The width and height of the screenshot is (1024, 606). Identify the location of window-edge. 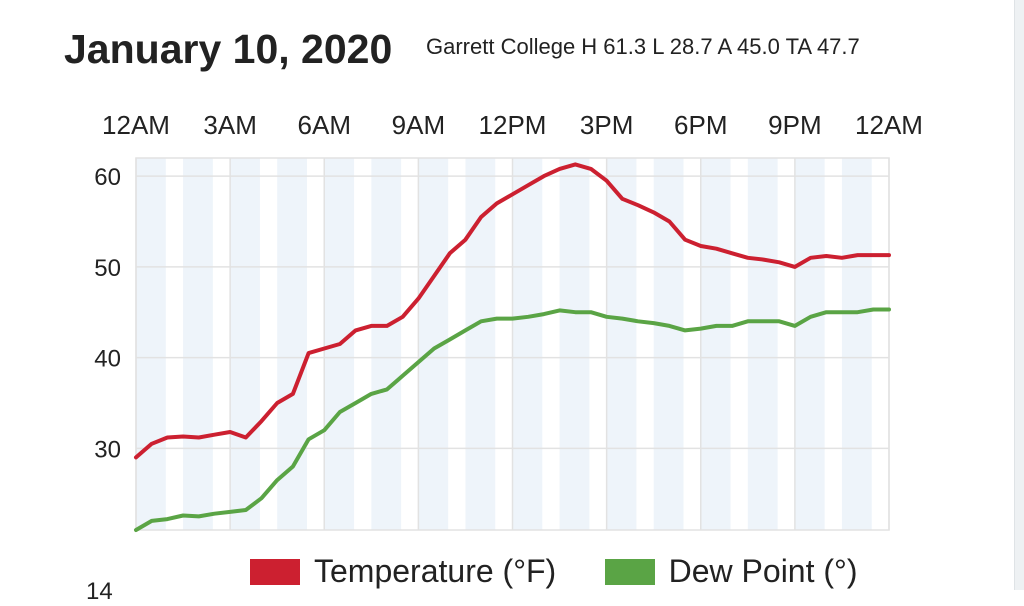
(1019, 295).